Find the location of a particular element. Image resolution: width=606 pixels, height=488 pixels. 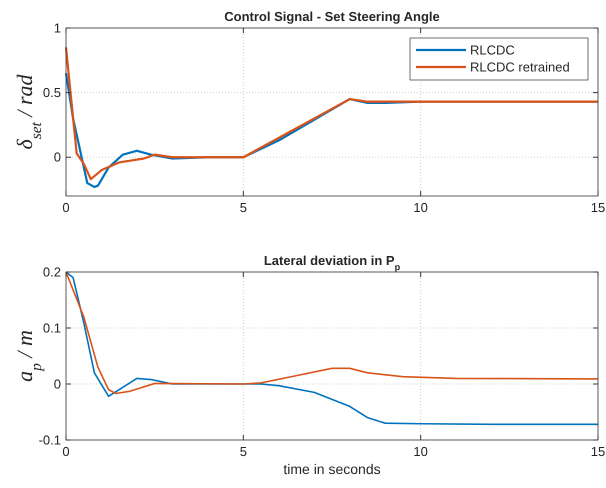

legend-label: RLCDC retrained is located at coordinates (520, 67).